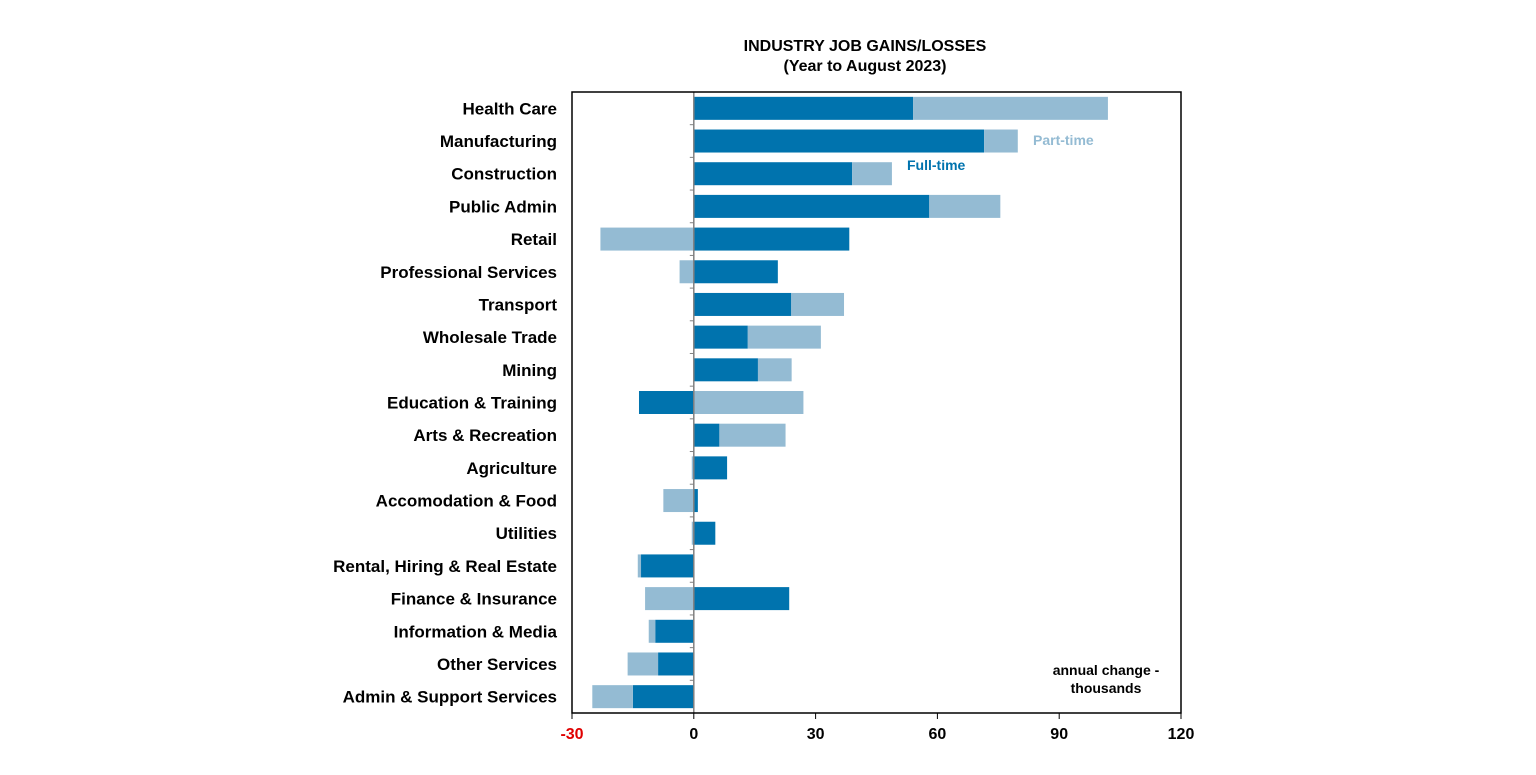  Describe the element at coordinates (1106, 670) in the screenshot. I see `axis-unit-note-line-1: annual change -` at that location.